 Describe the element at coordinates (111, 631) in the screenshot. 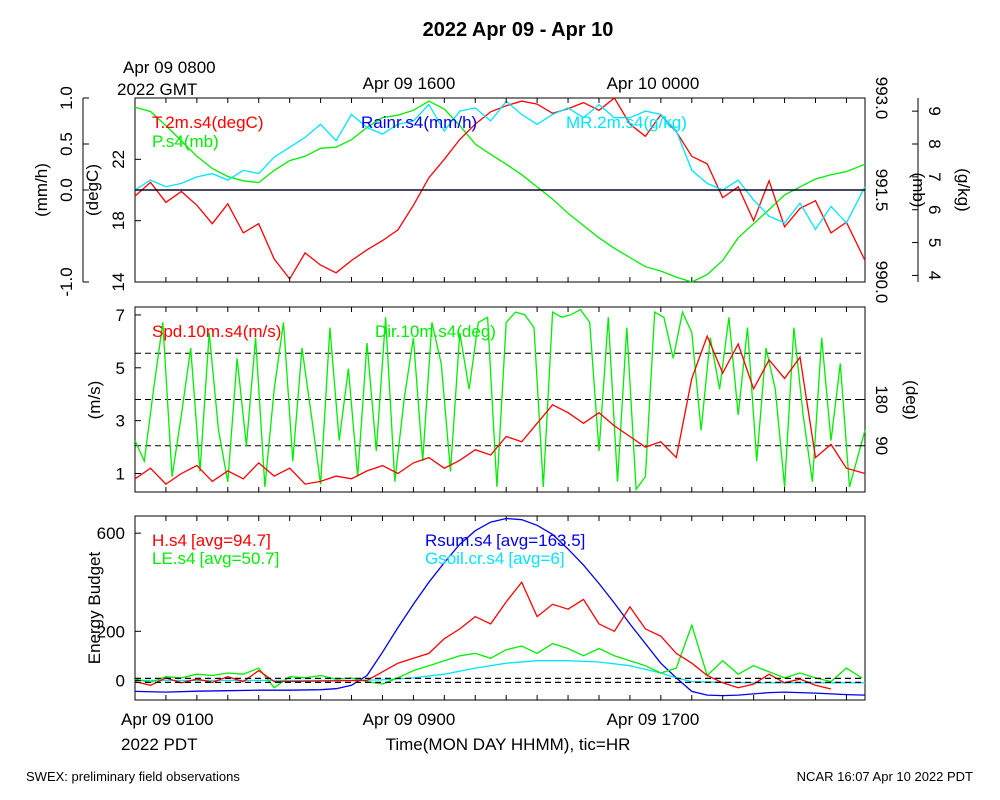

I see `energy-axis-tick-label: 200` at that location.